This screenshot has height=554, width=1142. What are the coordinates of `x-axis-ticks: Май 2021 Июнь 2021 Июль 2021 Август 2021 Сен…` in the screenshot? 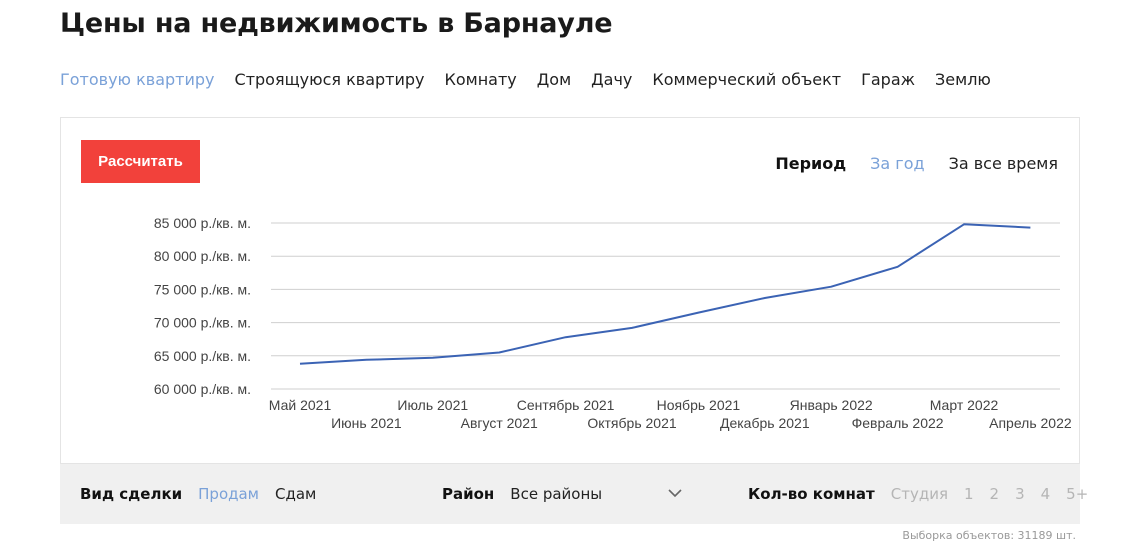 It's located at (670, 414).